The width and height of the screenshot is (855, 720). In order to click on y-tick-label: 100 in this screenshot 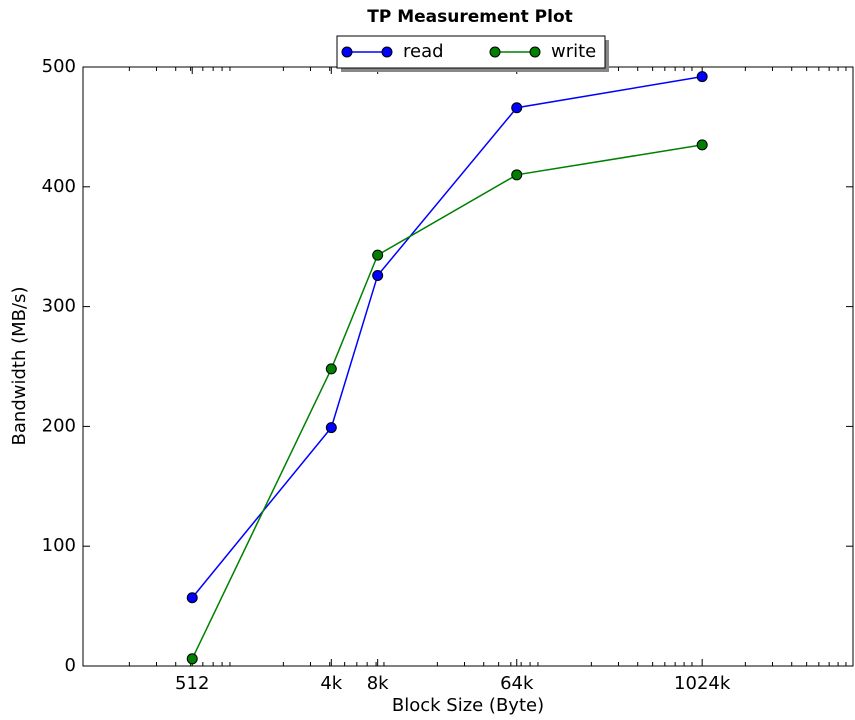, I will do `click(59, 545)`.